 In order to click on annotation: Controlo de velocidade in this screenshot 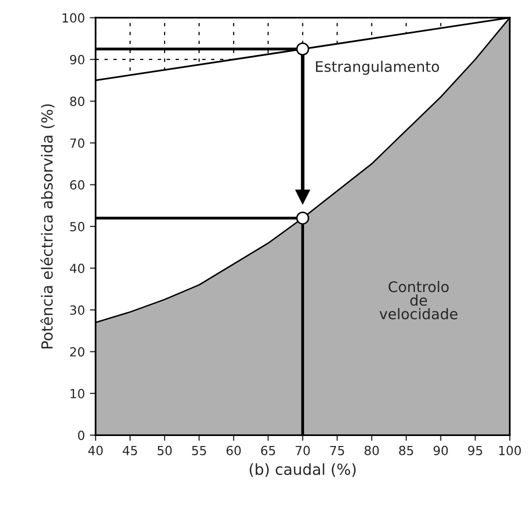, I will do `click(419, 300)`.